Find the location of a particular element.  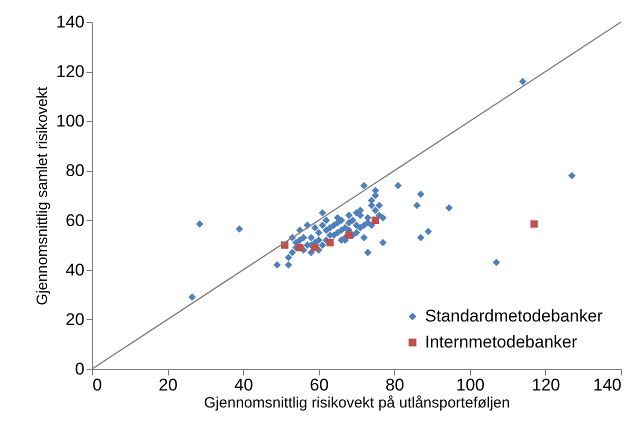

y-tick-label: 100 is located at coordinates (70, 121).